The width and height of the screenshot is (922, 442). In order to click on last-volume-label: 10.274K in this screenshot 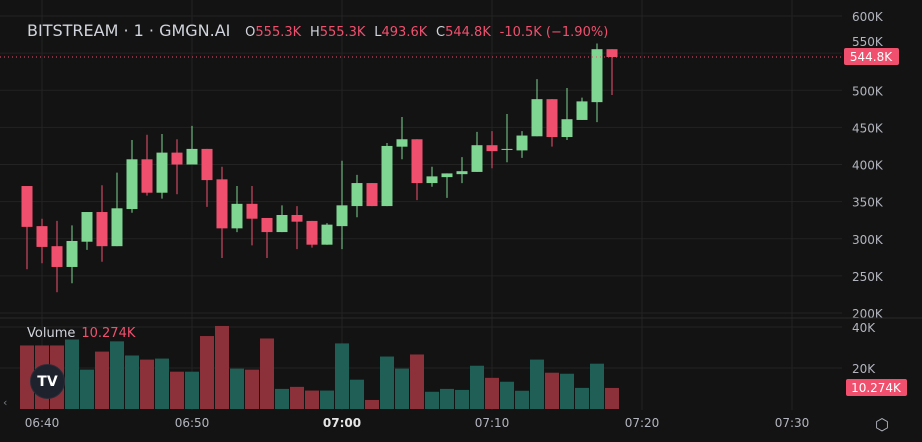, I will do `click(876, 388)`.